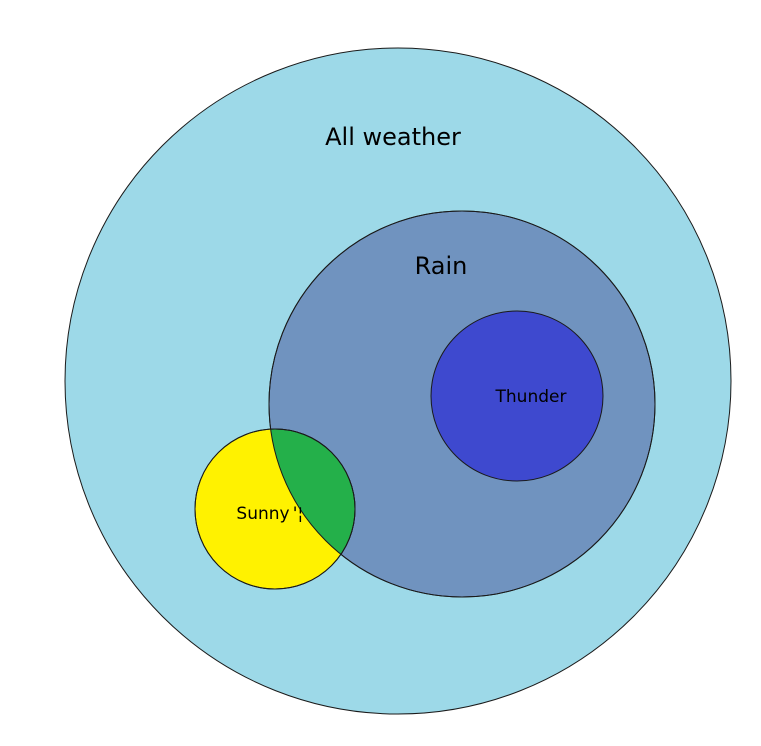 The width and height of the screenshot is (761, 746). I want to click on all-weather-label: All weather, so click(393, 137).